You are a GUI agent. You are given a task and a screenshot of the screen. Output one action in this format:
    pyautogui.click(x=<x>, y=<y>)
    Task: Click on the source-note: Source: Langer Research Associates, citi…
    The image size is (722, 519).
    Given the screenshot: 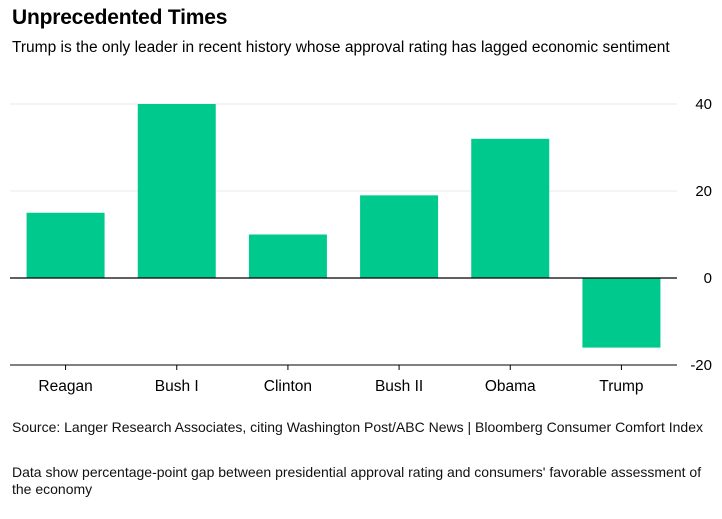 What is the action you would take?
    pyautogui.click(x=366, y=427)
    